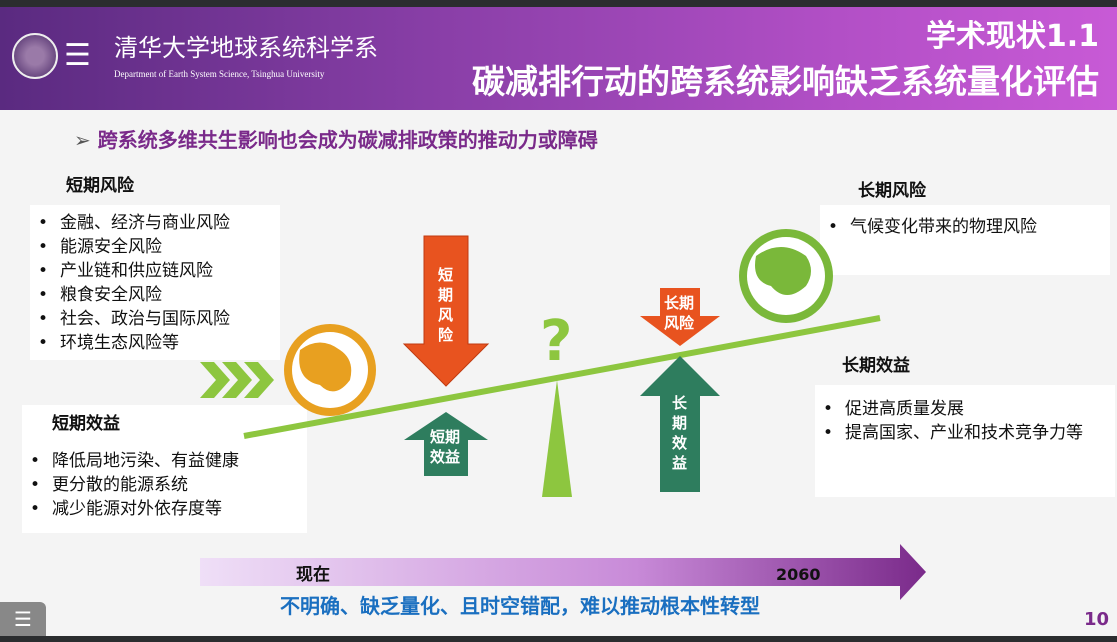 This screenshot has height=642, width=1117. What do you see at coordinates (445, 275) in the screenshot?
I see `arrow-label: 短` at bounding box center [445, 275].